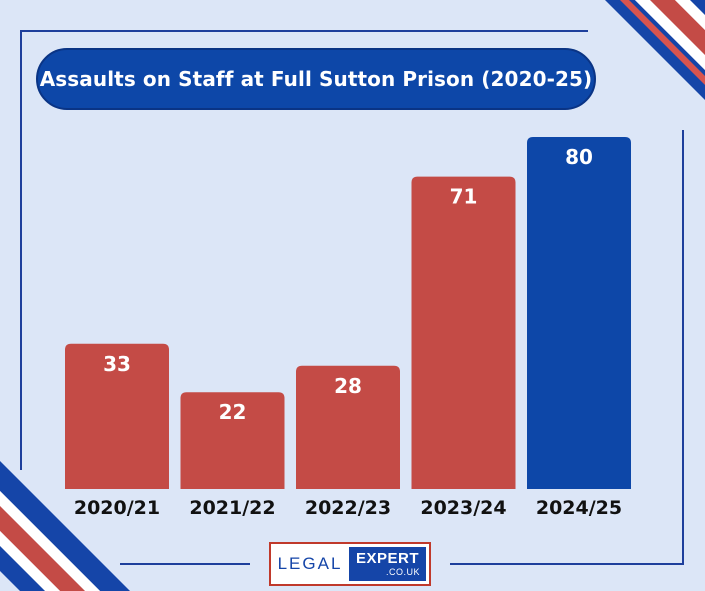  I want to click on data-label-2020/21: 33, so click(117, 364).